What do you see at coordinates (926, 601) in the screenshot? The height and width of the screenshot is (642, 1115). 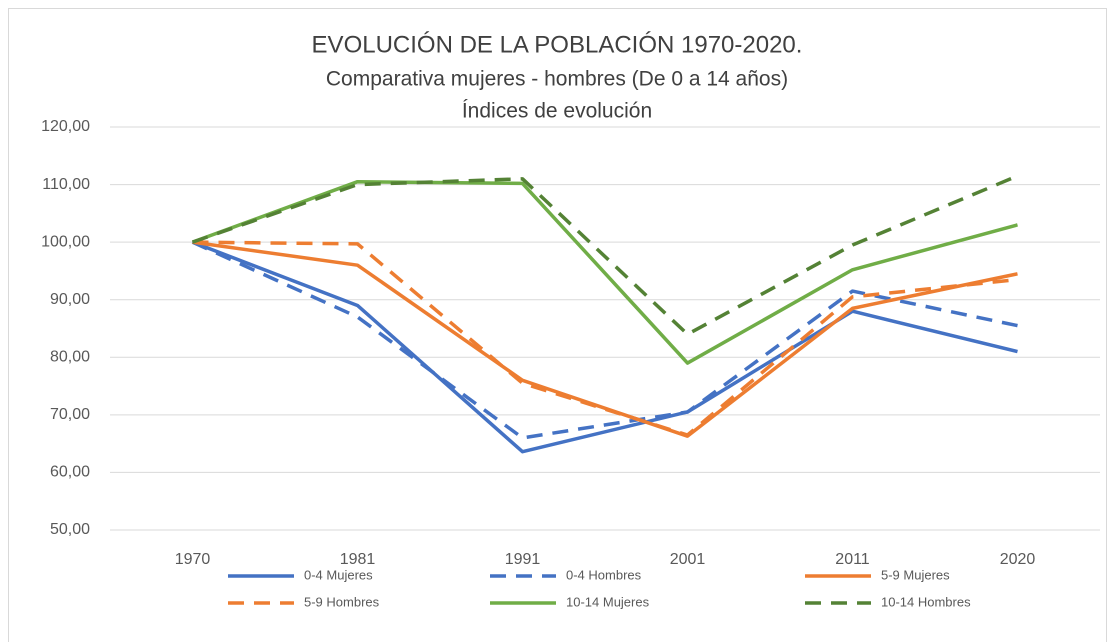 I see `legend-label: 10-14 Hombres` at bounding box center [926, 601].